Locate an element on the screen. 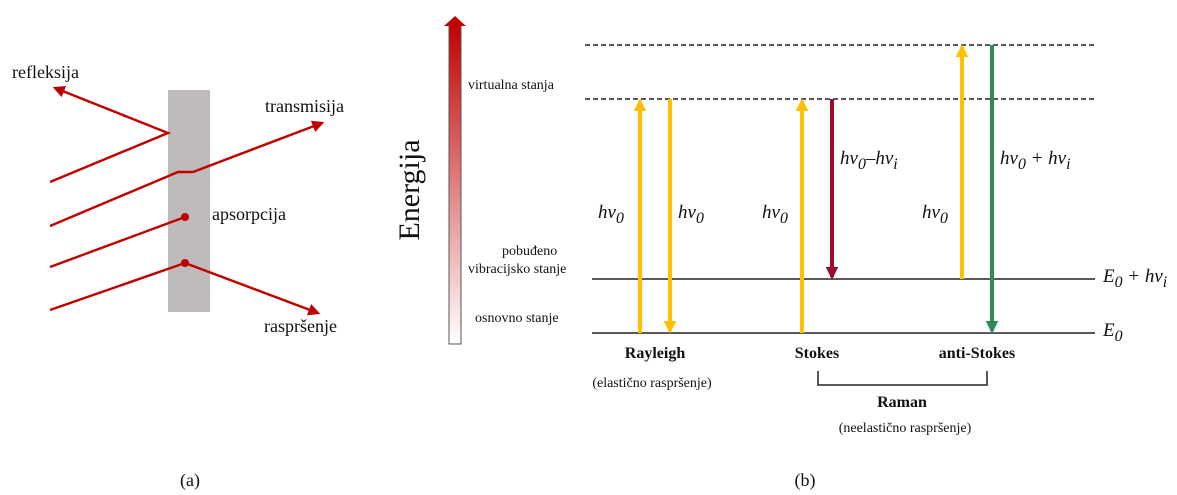  excited-level-label: E0 + hνi is located at coordinates (1135, 278).